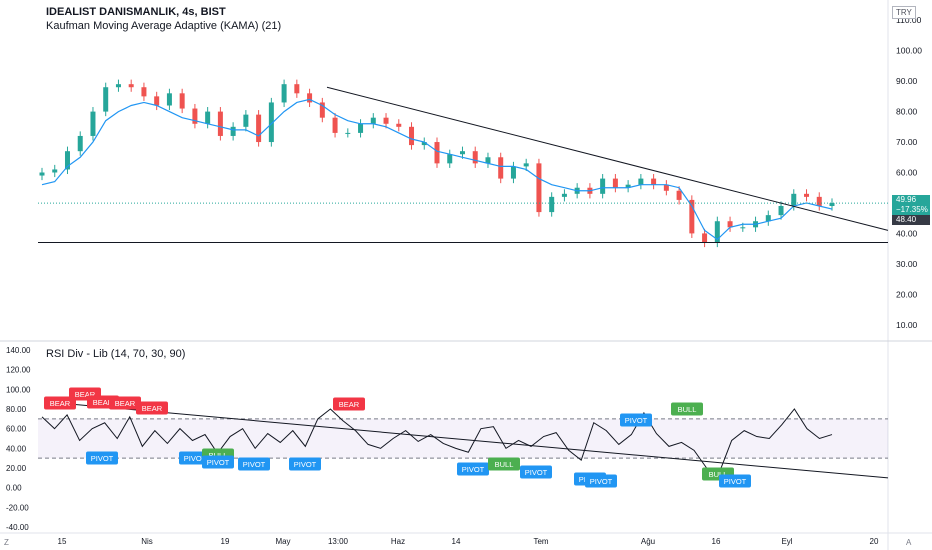  I want to click on rsi-tick-label: 0.00, so click(14, 488).